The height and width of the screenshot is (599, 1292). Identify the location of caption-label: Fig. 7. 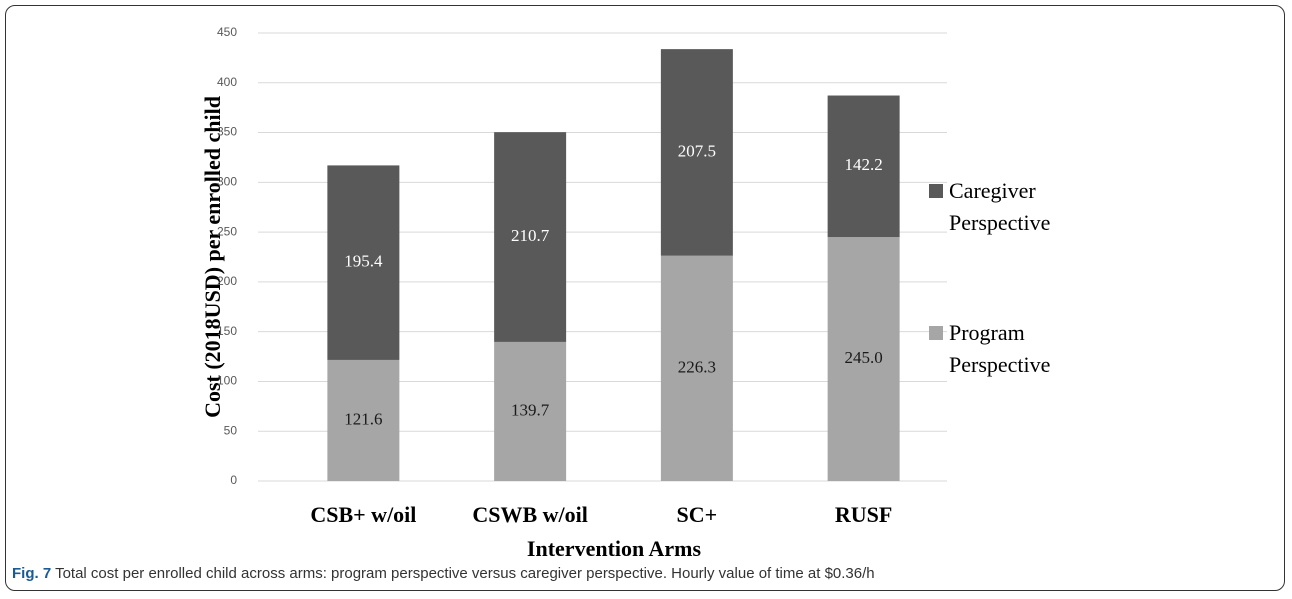
(32, 573).